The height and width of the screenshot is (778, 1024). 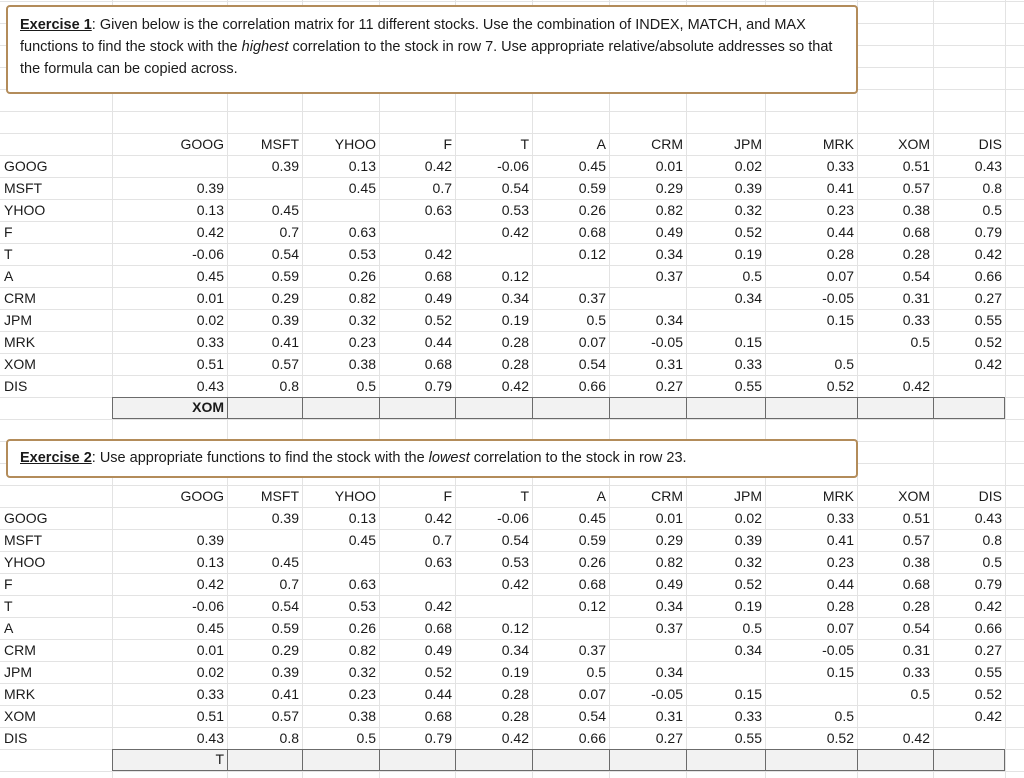 What do you see at coordinates (916, 540) in the screenshot?
I see `table-cell: 0.57` at bounding box center [916, 540].